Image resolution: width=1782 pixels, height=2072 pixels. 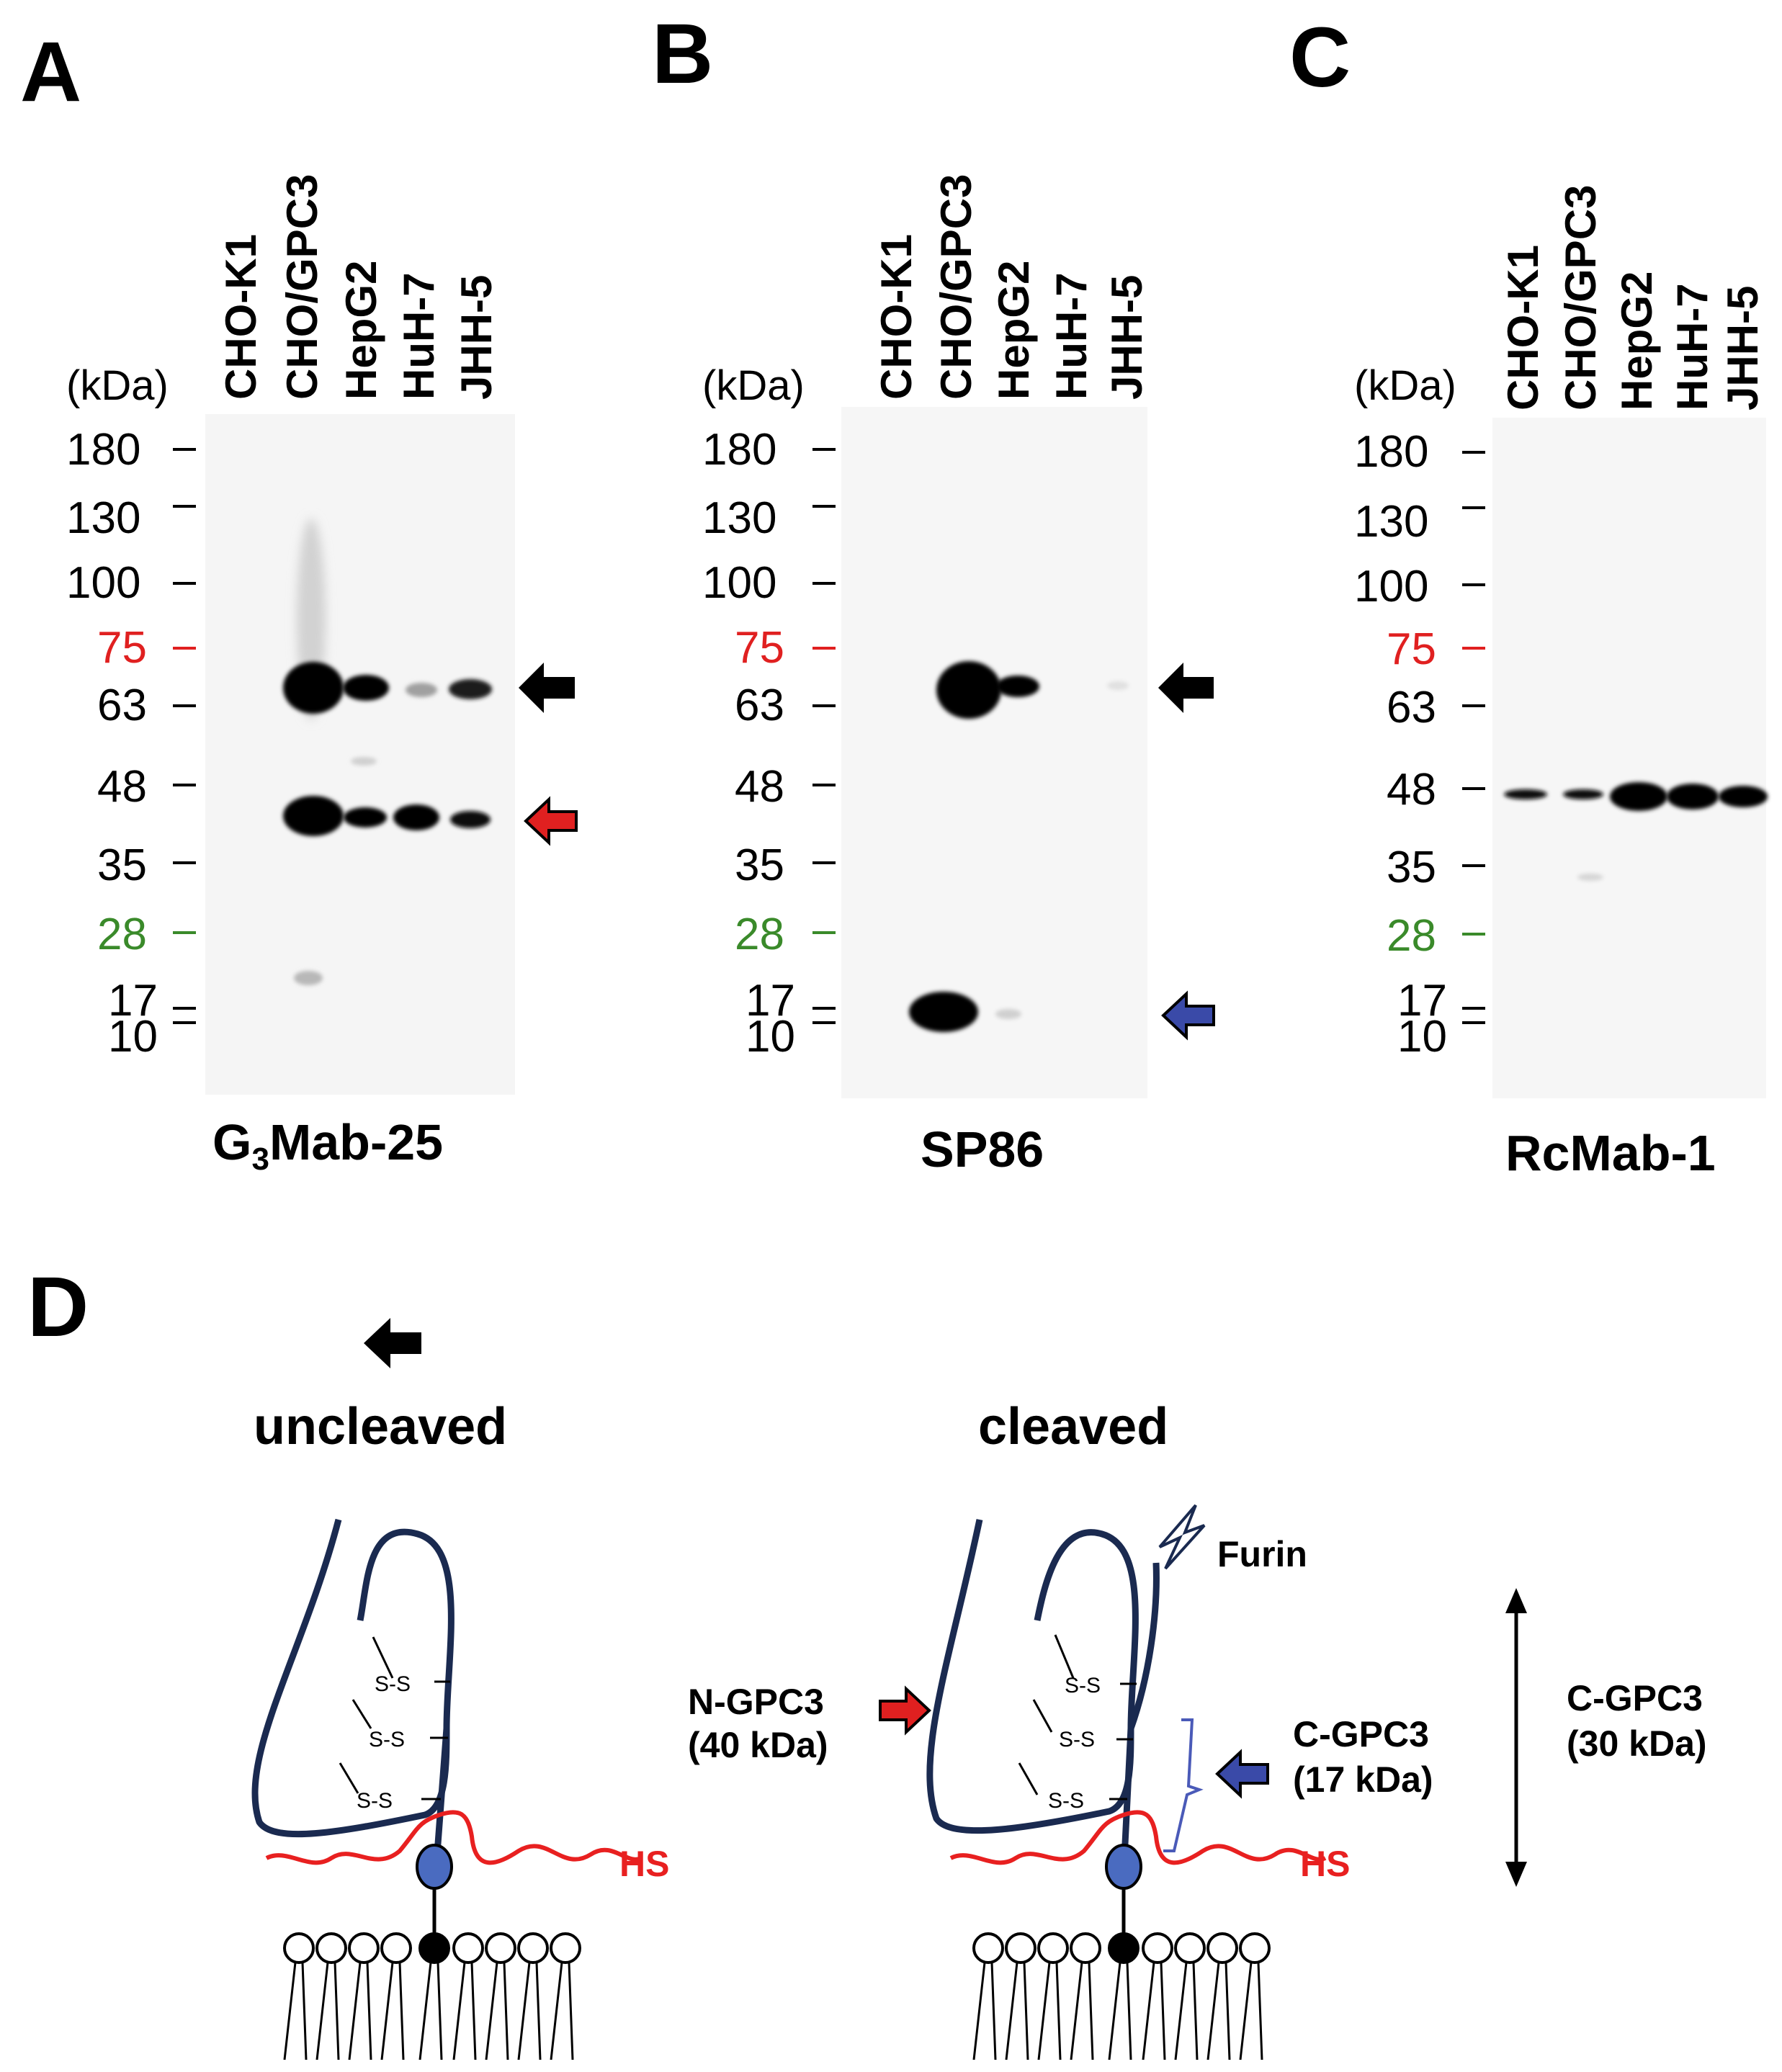 I want to click on band-17-hepg2, so click(x=1008, y=1014).